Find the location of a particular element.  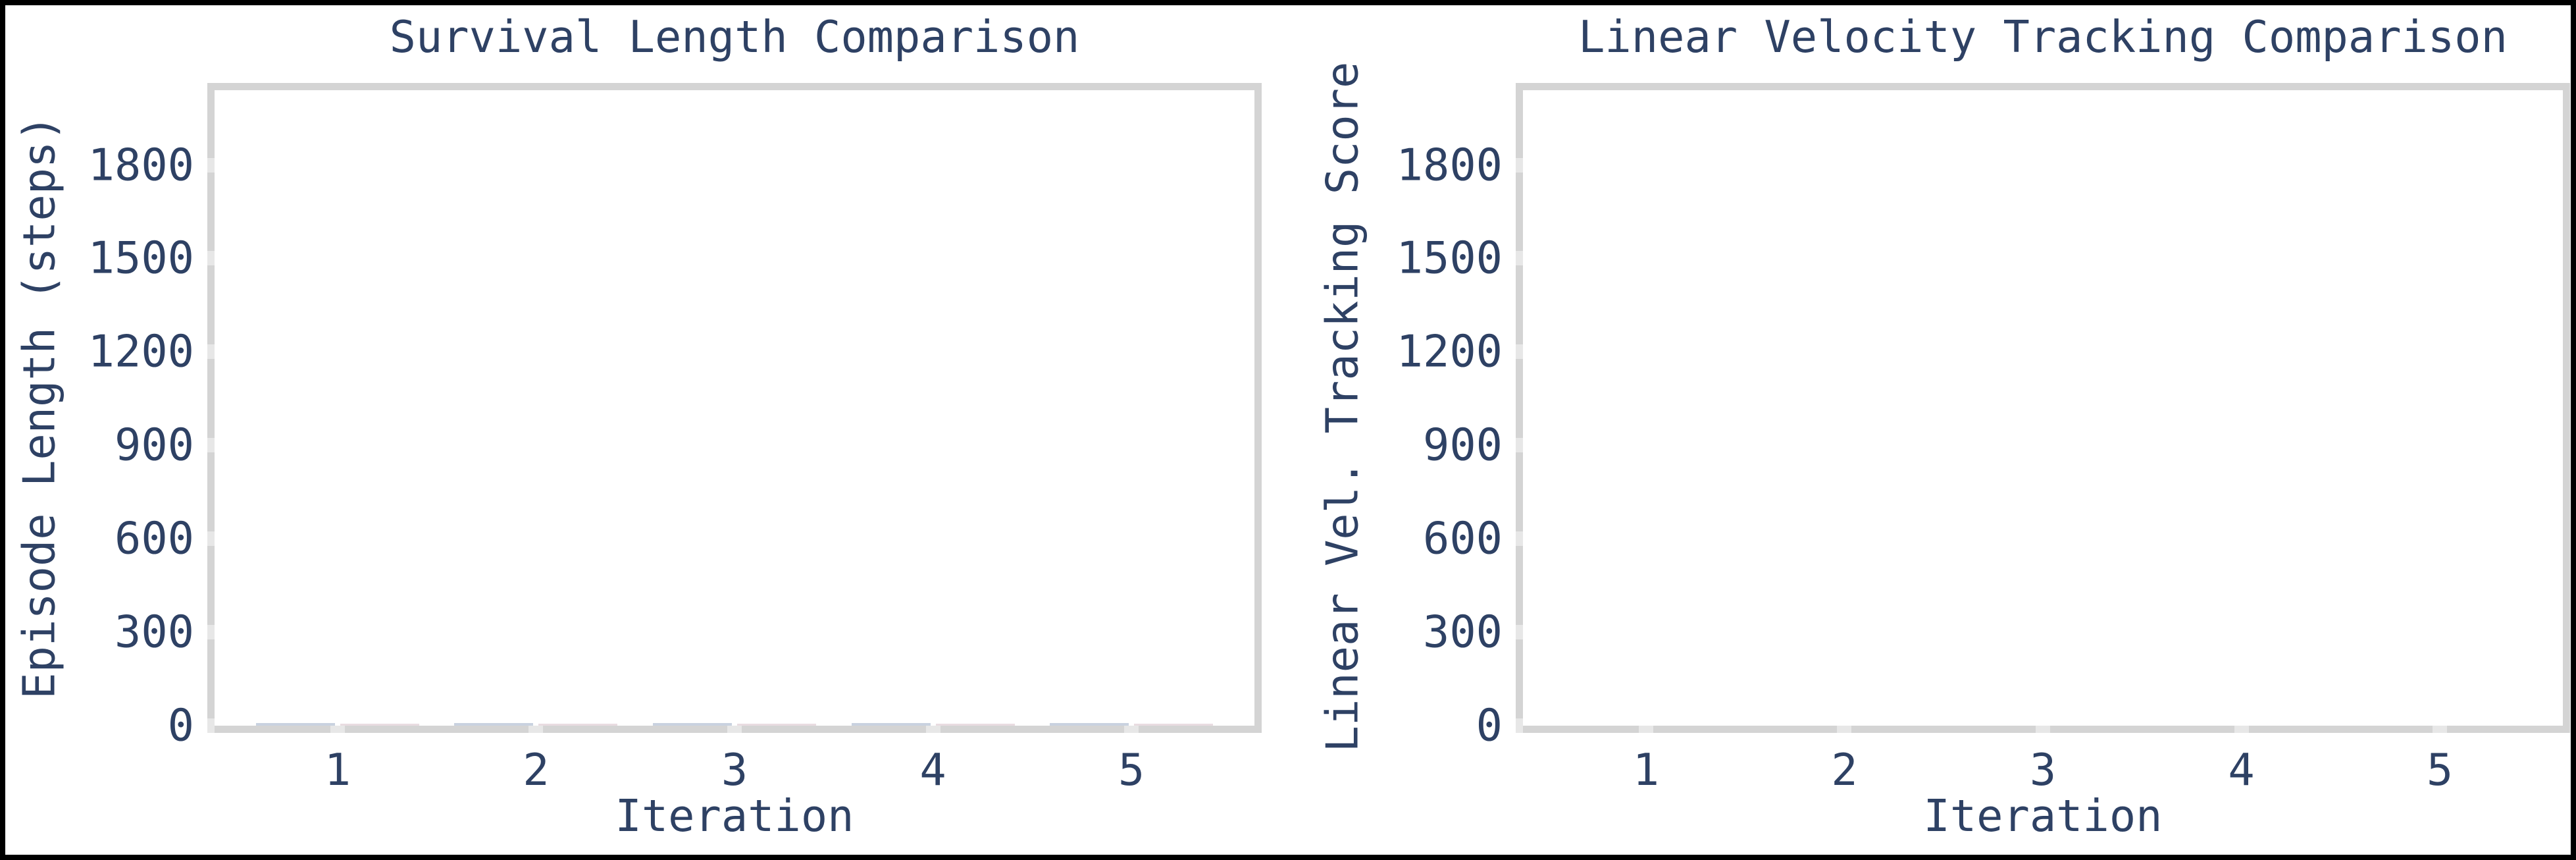

x-axis-label-iteration-right: Iteration is located at coordinates (2043, 816).